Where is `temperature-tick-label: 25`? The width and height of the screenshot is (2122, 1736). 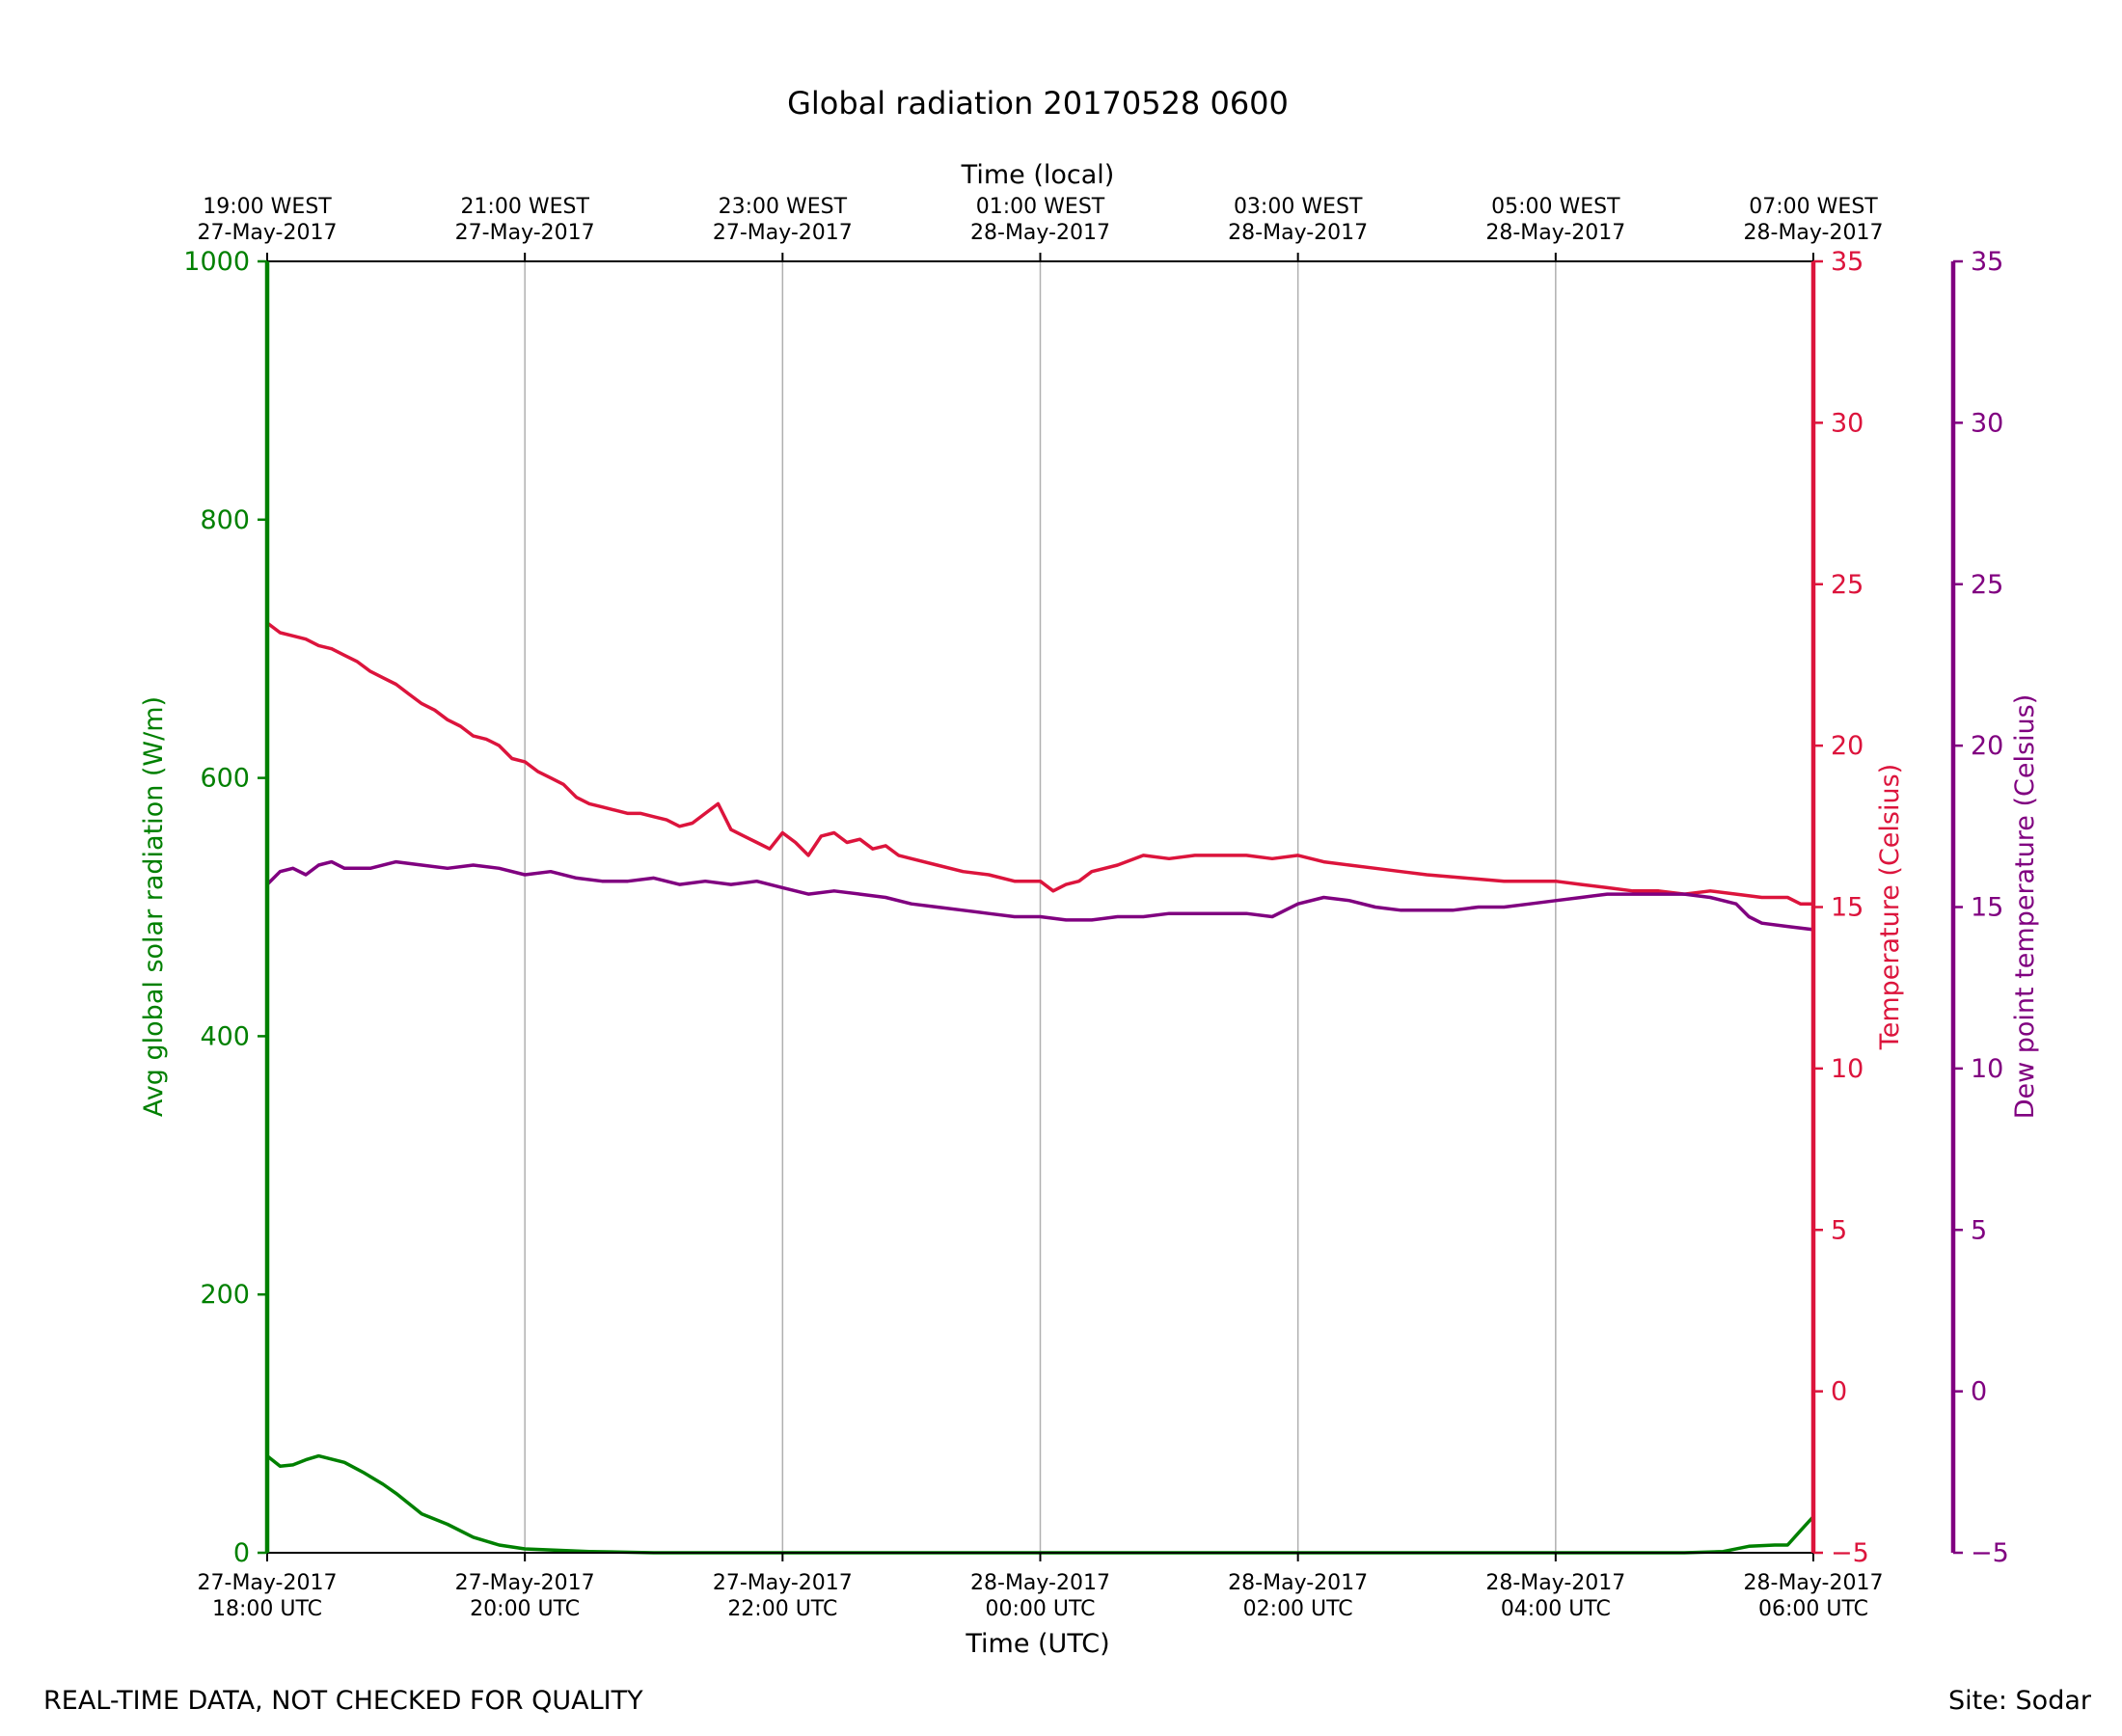
temperature-tick-label: 25 is located at coordinates (1848, 585).